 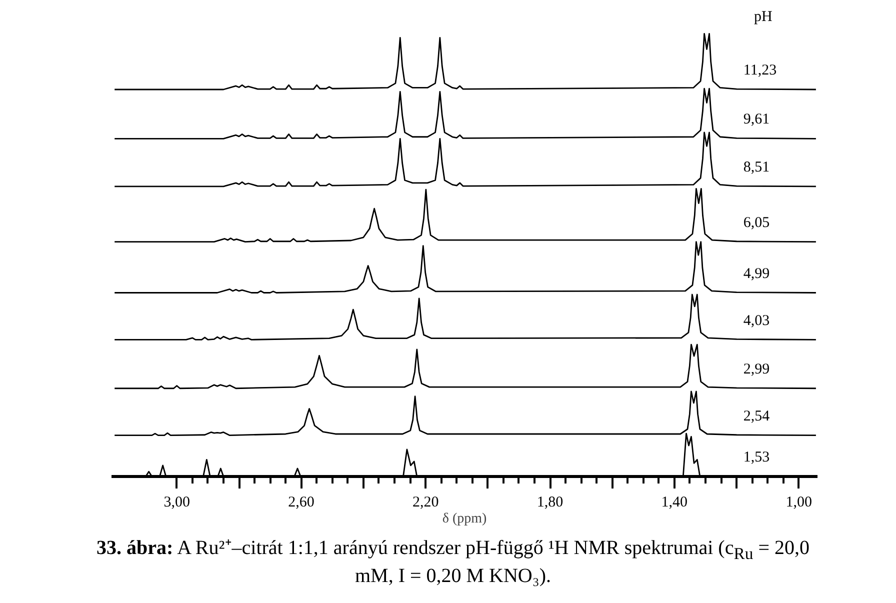 What do you see at coordinates (756, 120) in the screenshot?
I see `series-label: 9,61` at bounding box center [756, 120].